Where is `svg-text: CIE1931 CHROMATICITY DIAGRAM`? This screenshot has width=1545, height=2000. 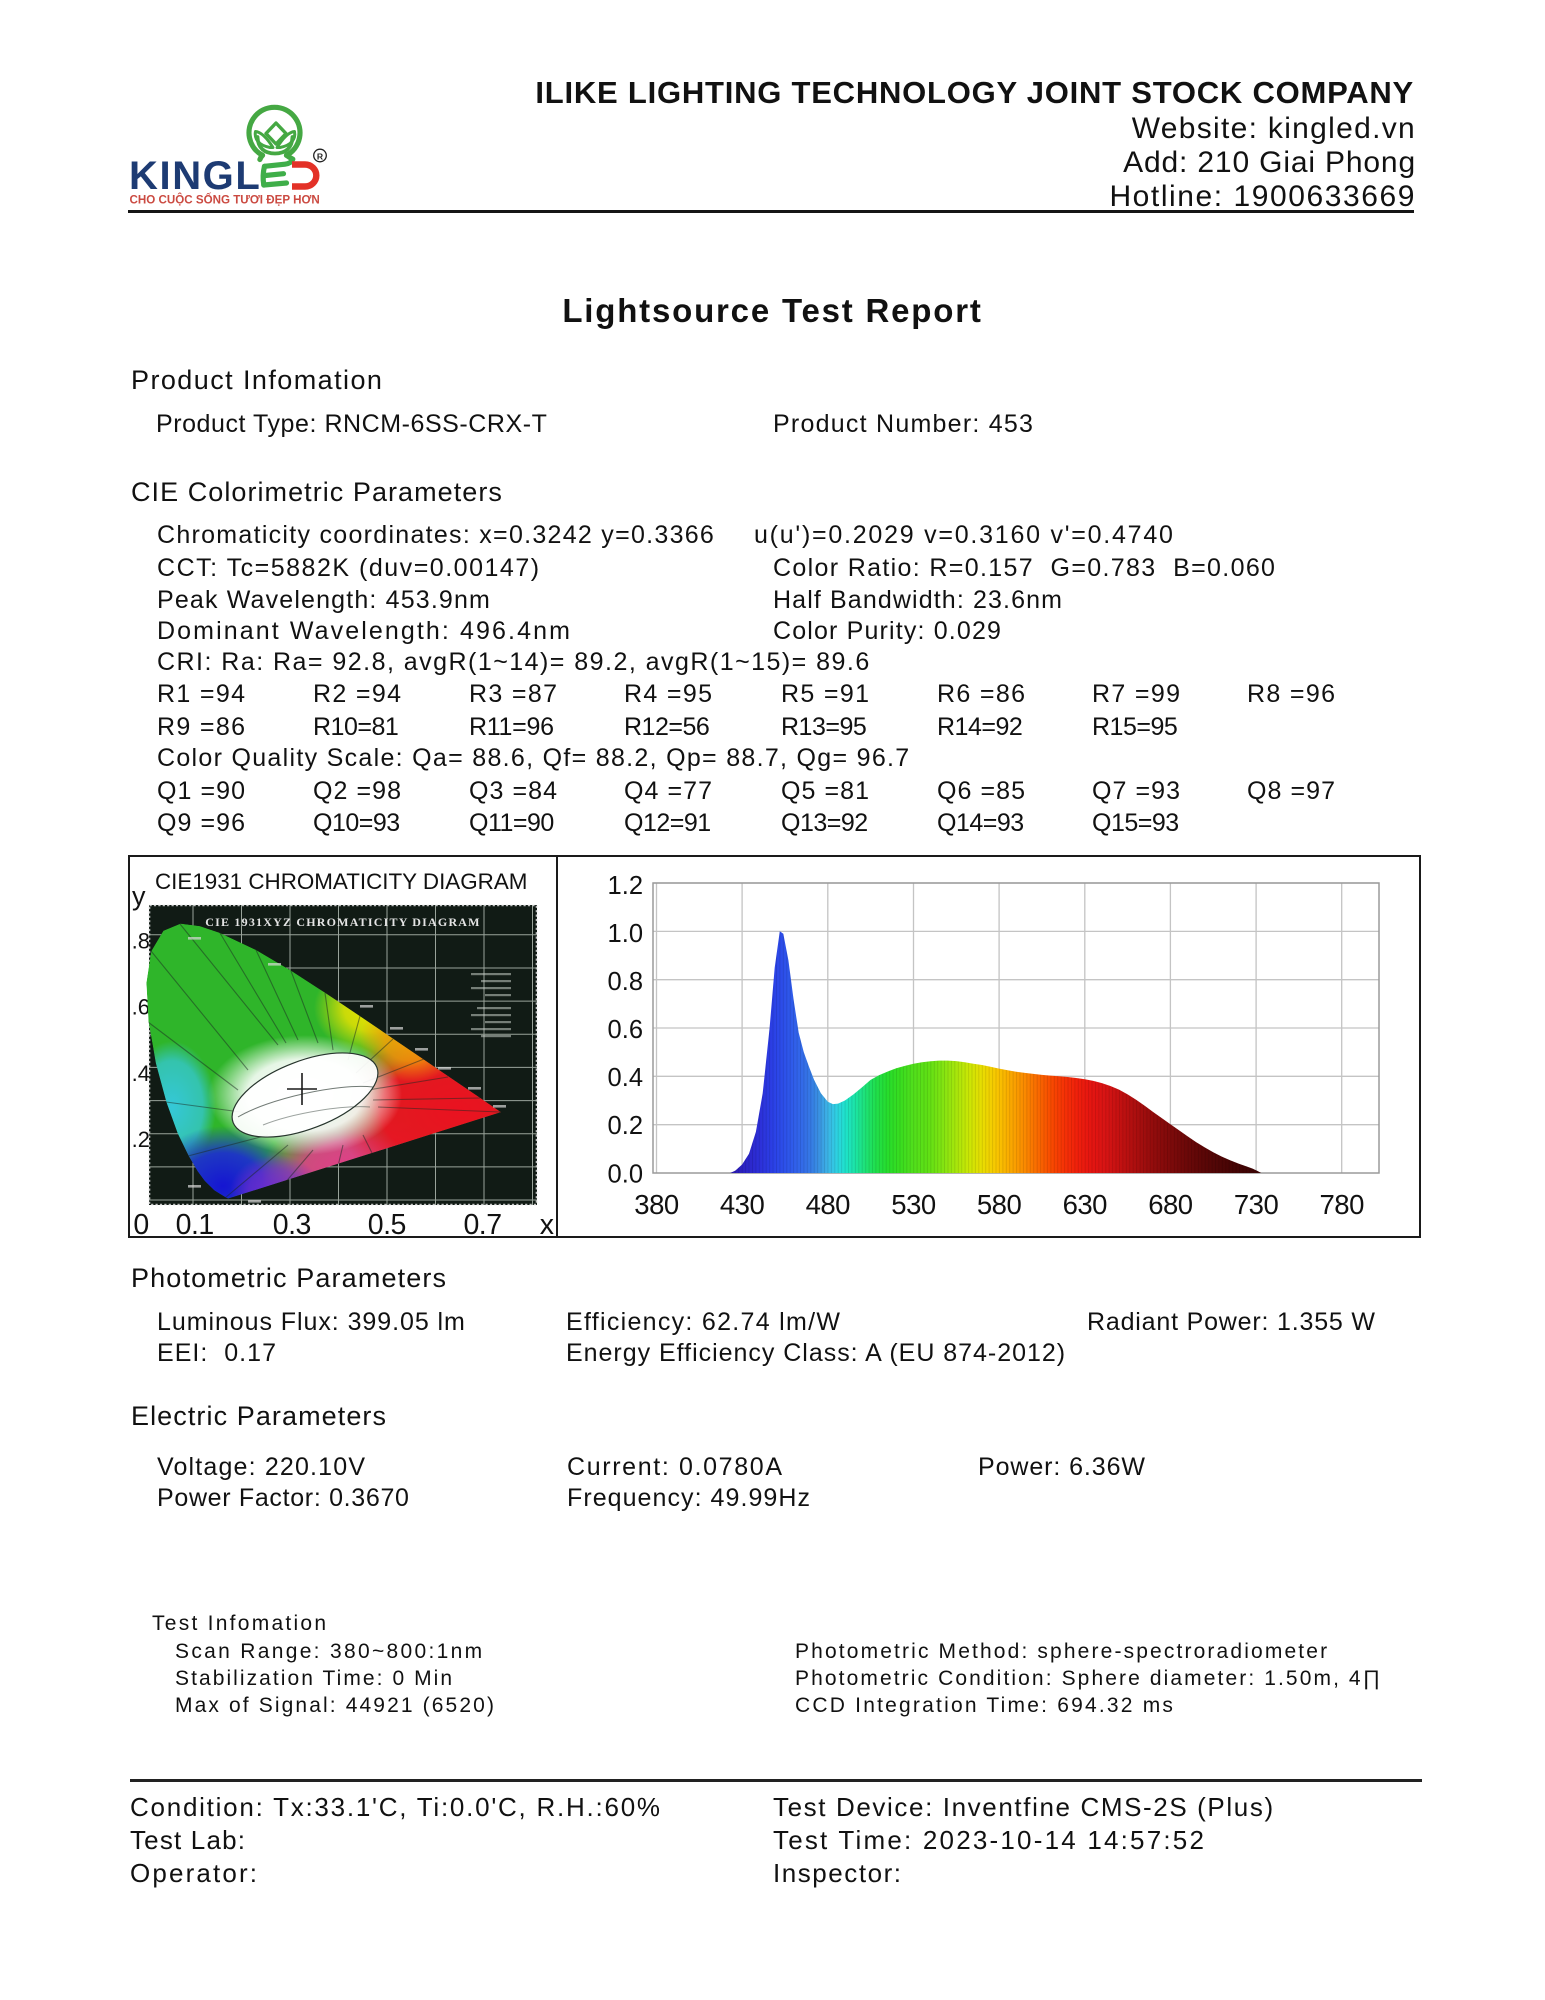 svg-text: CIE1931 CHROMATICITY DIAGRAM is located at coordinates (341, 881).